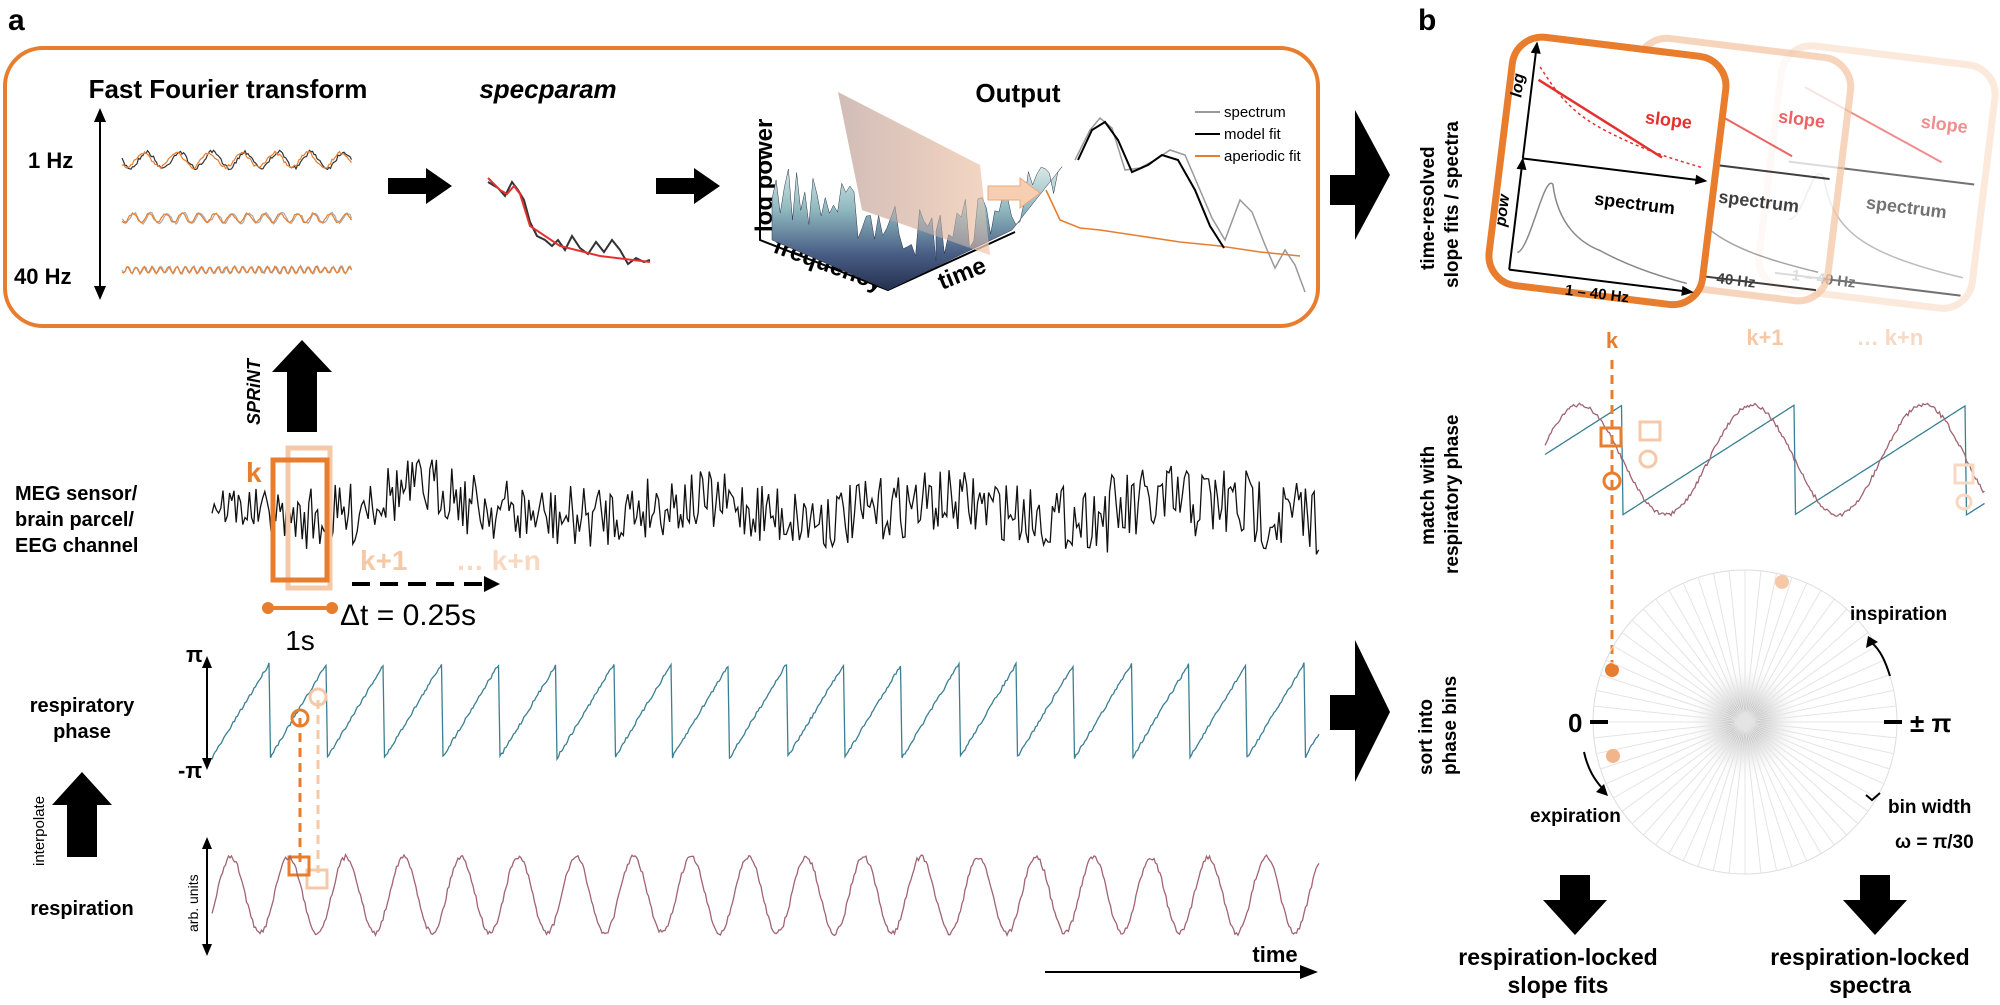 The width and height of the screenshot is (2000, 1005). Describe the element at coordinates (82, 706) in the screenshot. I see `phase-label-line1: respiratory` at that location.